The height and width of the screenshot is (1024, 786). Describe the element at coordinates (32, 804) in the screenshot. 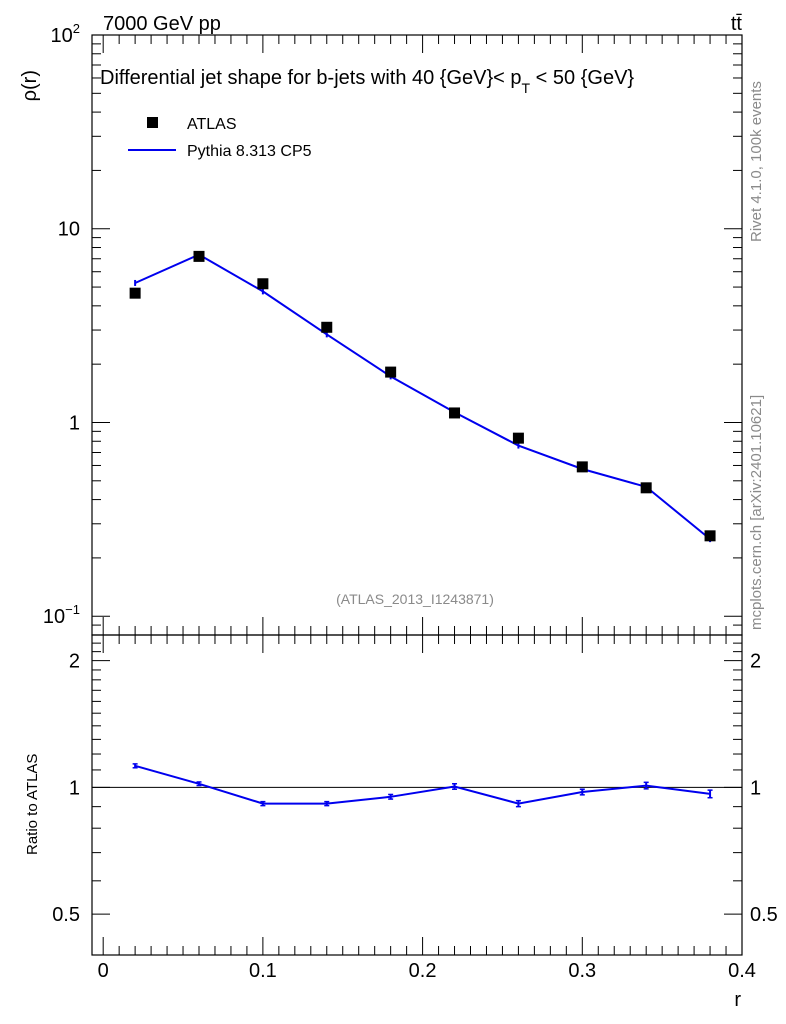

I see `y-axis-label-ratio: Ratio to ATLAS` at that location.